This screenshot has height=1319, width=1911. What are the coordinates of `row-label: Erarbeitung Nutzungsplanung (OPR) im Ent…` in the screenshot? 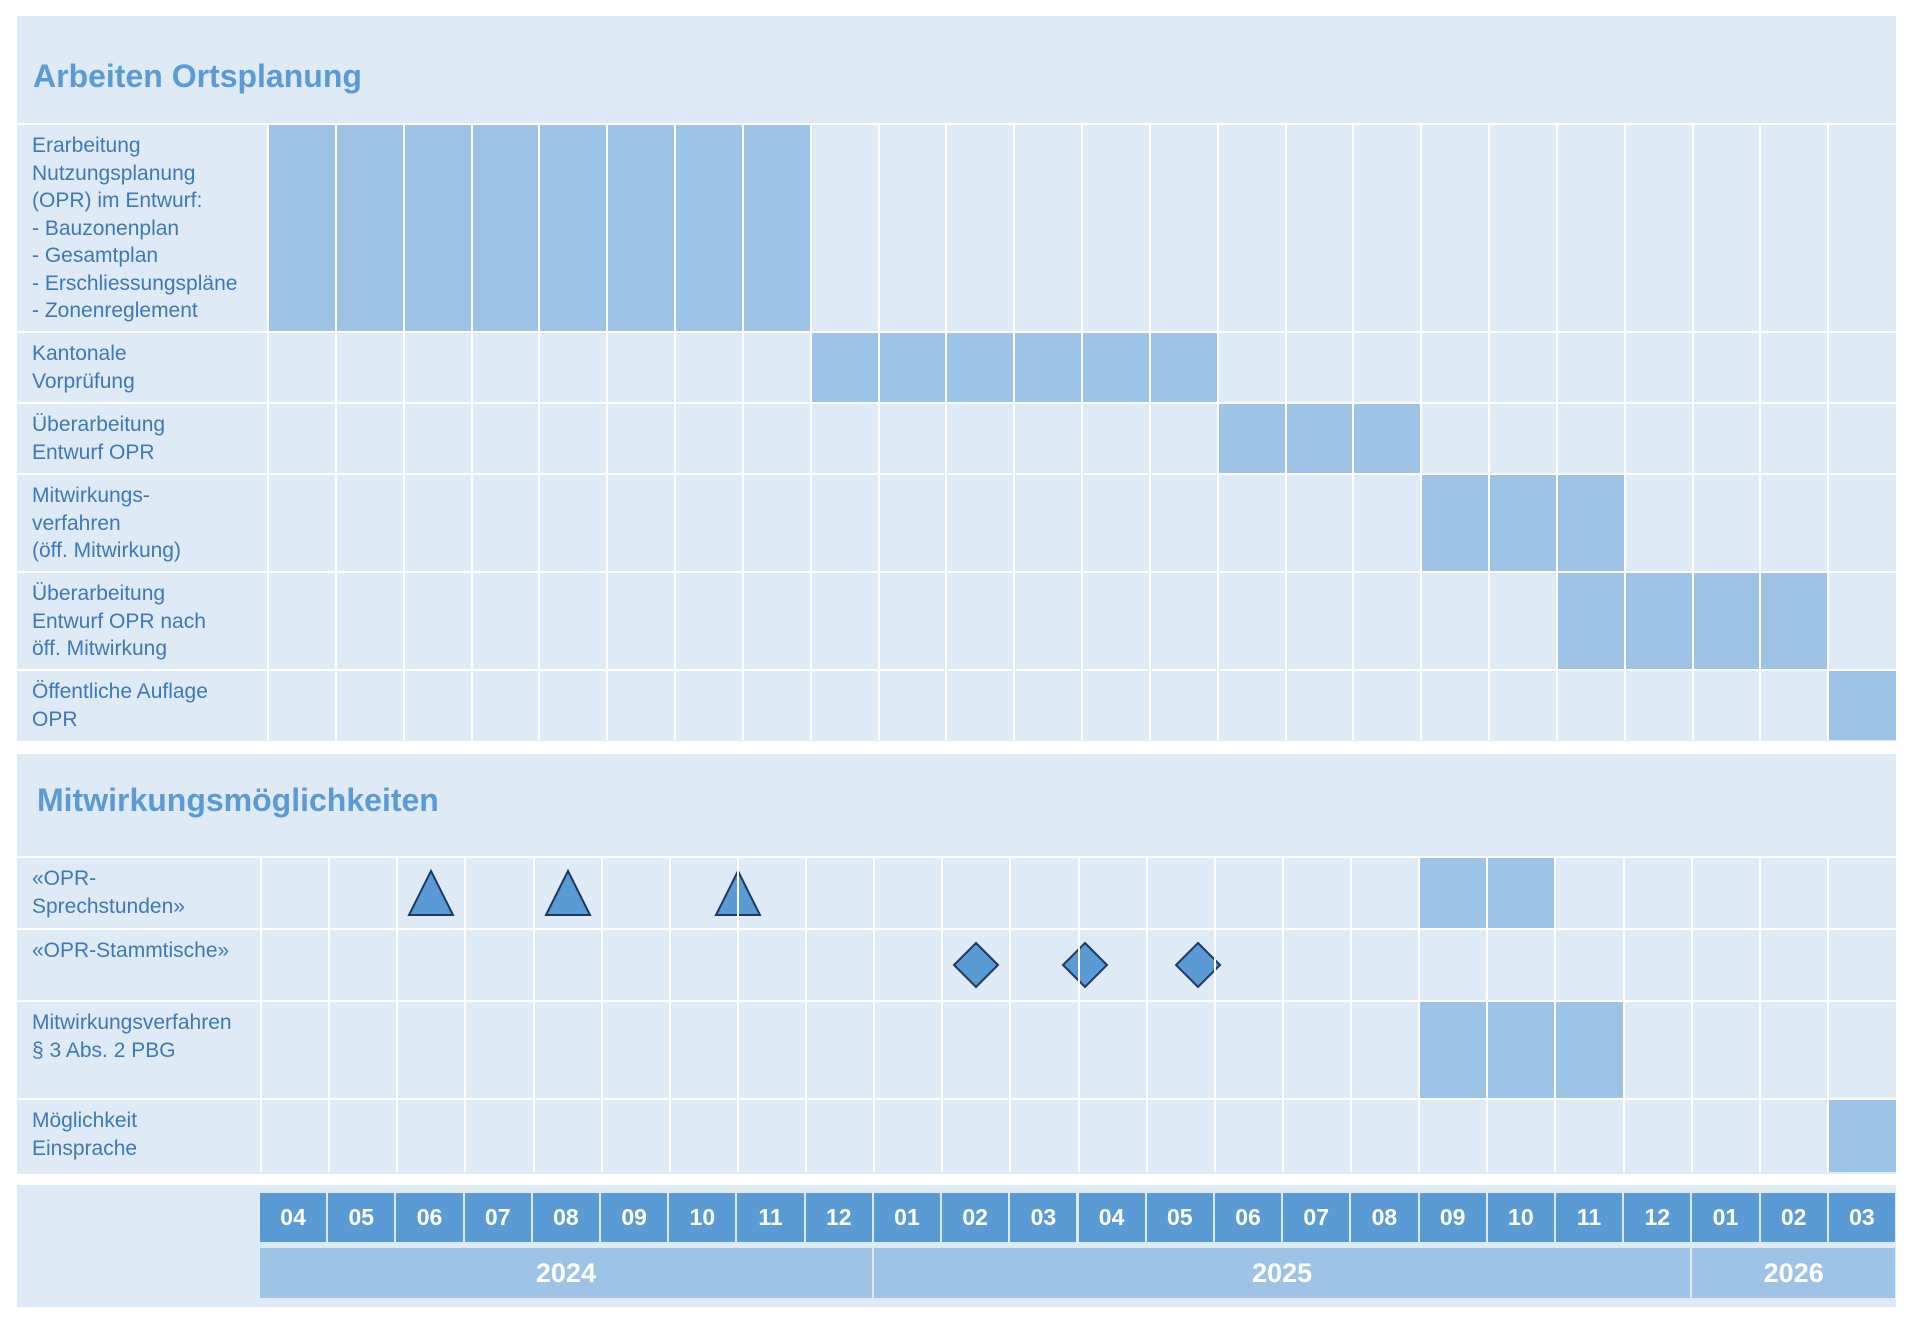 It's located at (135, 228).